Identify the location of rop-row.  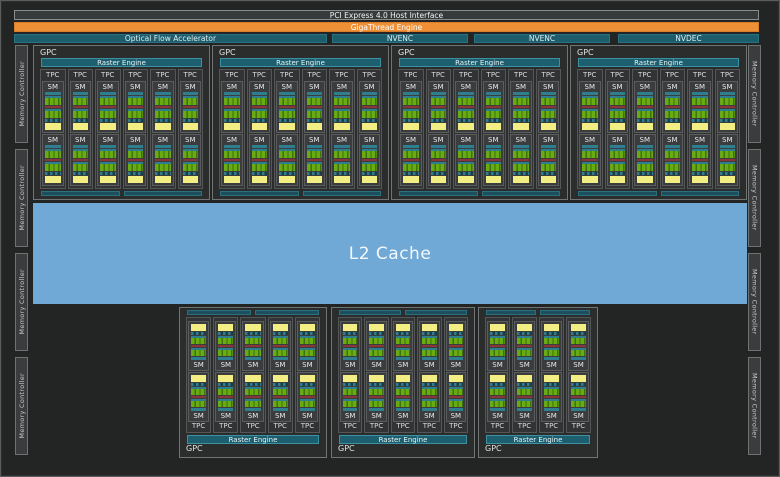
(121, 193).